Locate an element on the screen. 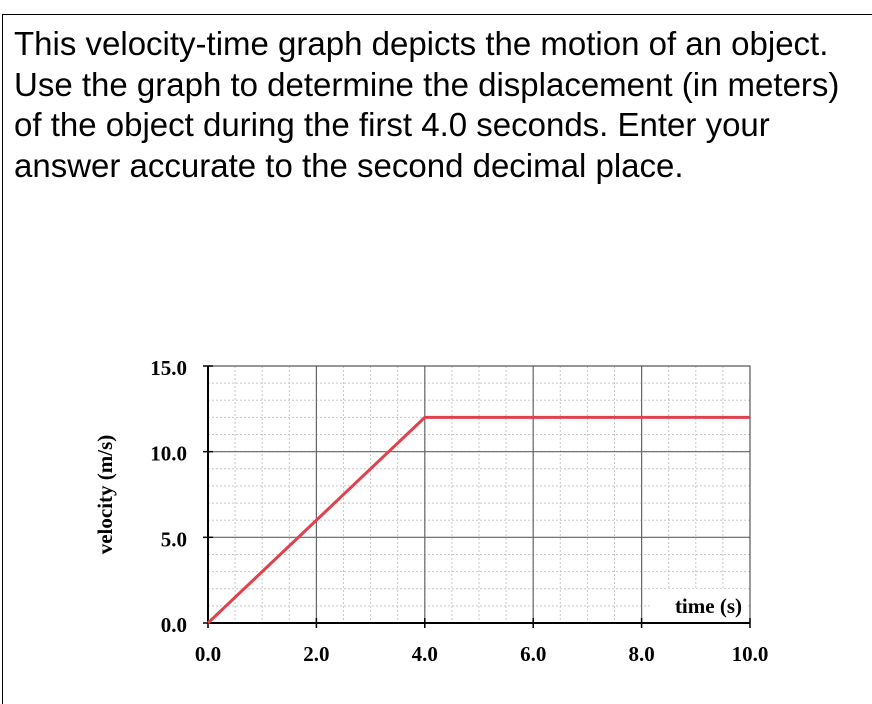 This screenshot has width=872, height=704. y-tick-labels: 0.0 5.0 10.0 15.0 is located at coordinates (168, 496).